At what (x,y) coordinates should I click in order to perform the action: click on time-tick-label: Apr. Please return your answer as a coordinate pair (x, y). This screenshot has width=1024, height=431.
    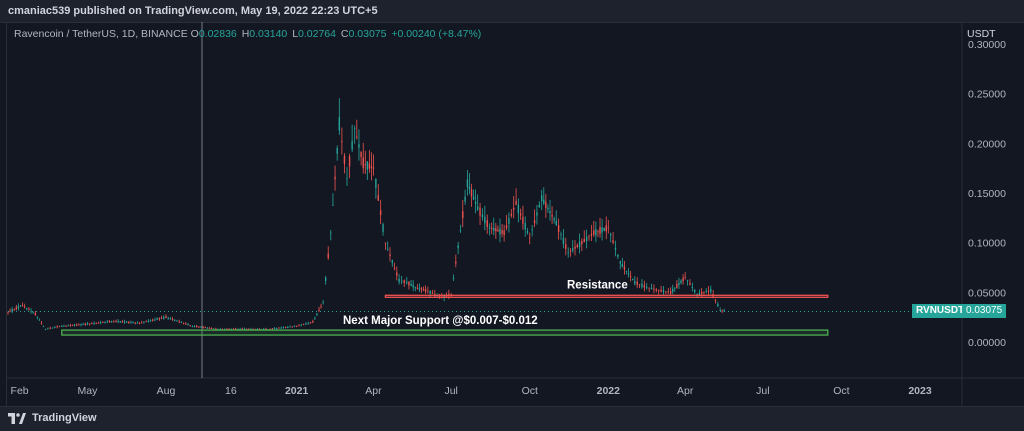
    Looking at the image, I should click on (373, 391).